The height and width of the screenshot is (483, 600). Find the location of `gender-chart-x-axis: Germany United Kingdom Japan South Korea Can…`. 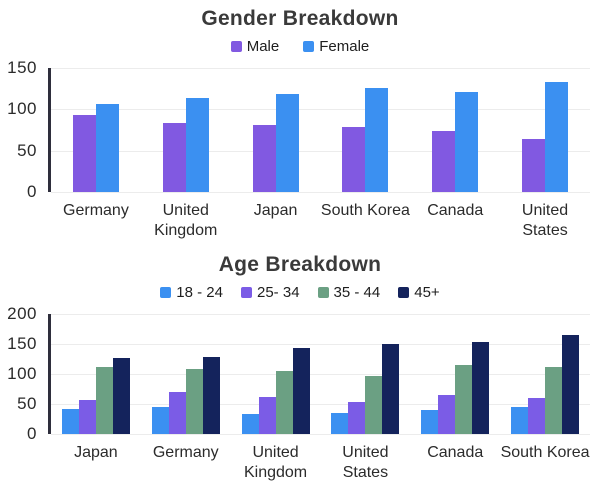

gender-chart-x-axis: Germany United Kingdom Japan South Korea Can… is located at coordinates (300, 221).